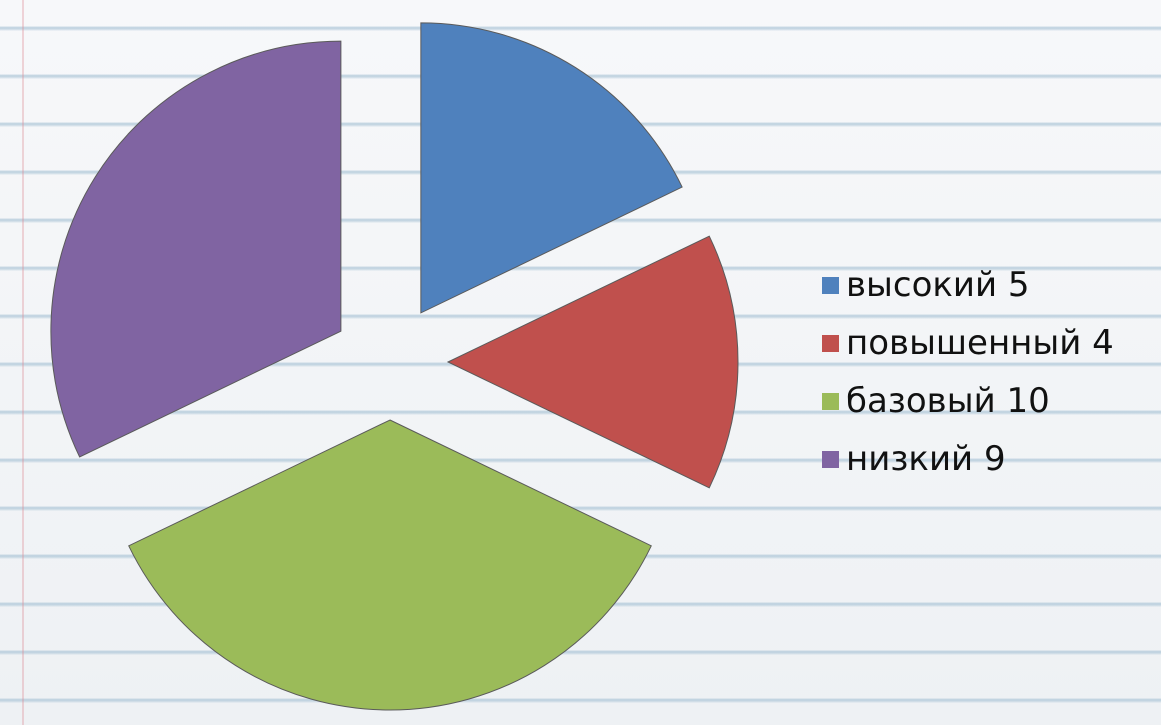 Image resolution: width=1161 pixels, height=725 pixels. I want to click on legend-item-povyshenny: повышенный 4, so click(991, 343).